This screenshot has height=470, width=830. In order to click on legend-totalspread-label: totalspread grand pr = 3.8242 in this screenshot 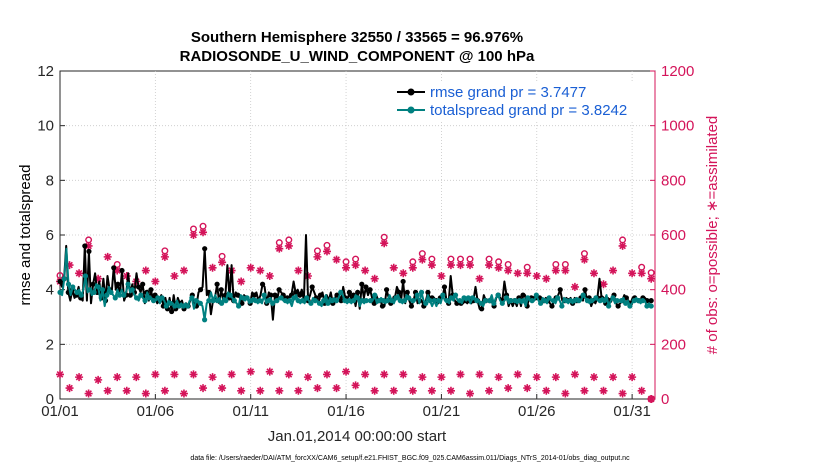, I will do `click(528, 110)`.